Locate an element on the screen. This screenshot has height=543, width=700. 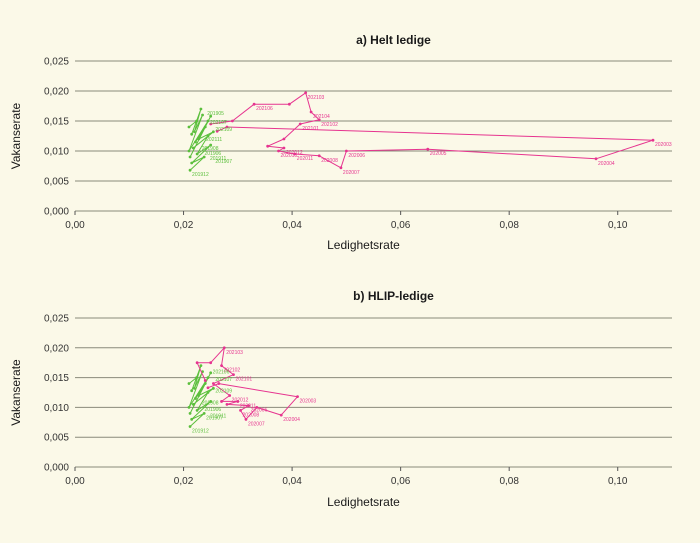
chart1-ytick-label-3: 0,015 is located at coordinates (56, 378).